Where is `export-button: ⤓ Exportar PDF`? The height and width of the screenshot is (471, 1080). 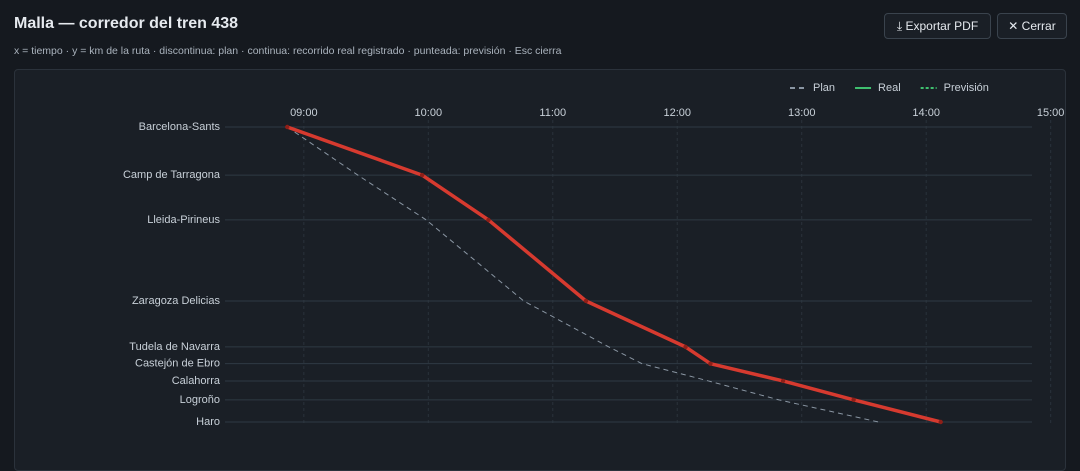 export-button: ⤓ Exportar PDF is located at coordinates (937, 26).